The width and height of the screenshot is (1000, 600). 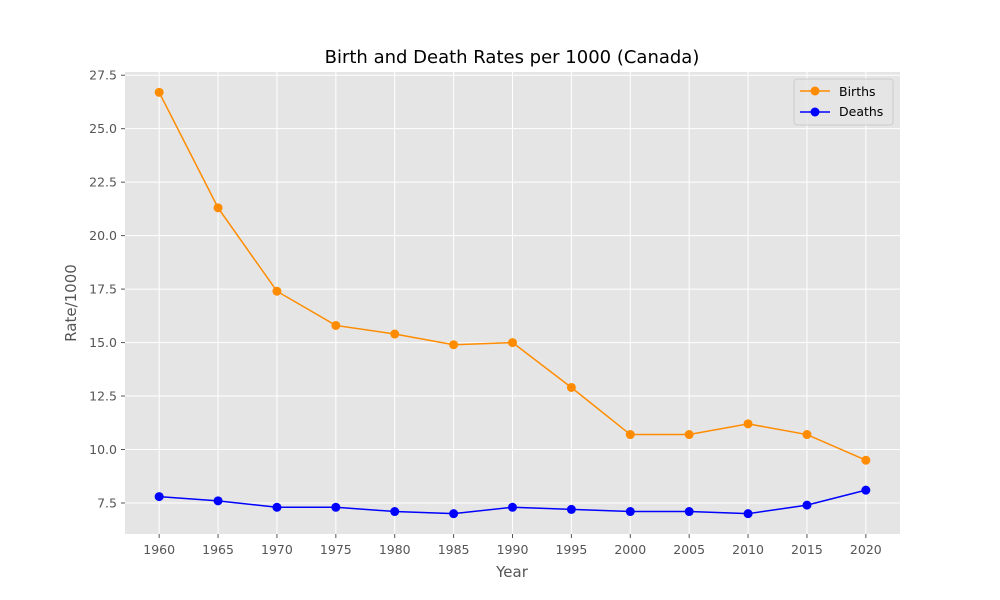 I want to click on x-tick-label: 1980, so click(x=395, y=549).